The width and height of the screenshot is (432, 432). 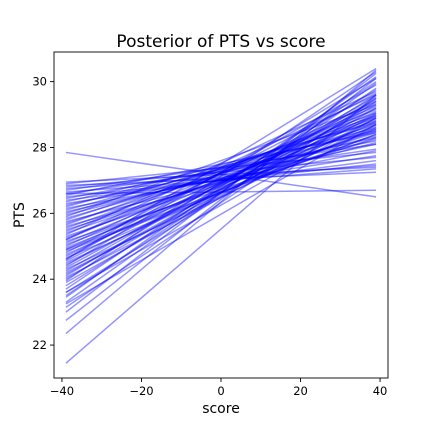 I want to click on x-tick-label: 20, so click(x=300, y=391).